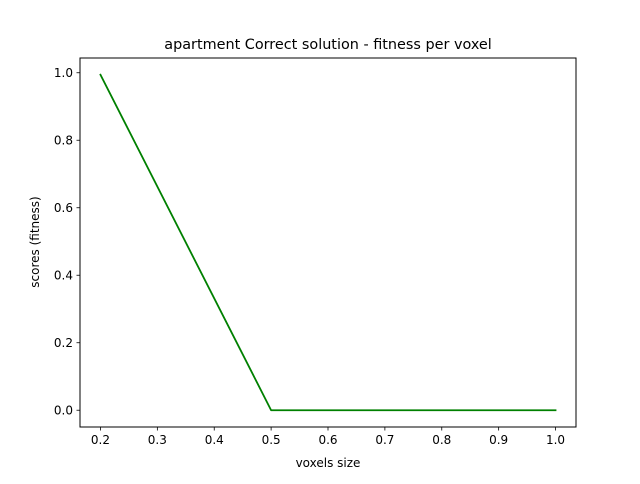 This screenshot has width=640, height=484. Describe the element at coordinates (100, 440) in the screenshot. I see `x-tick-label: 0.2` at that location.